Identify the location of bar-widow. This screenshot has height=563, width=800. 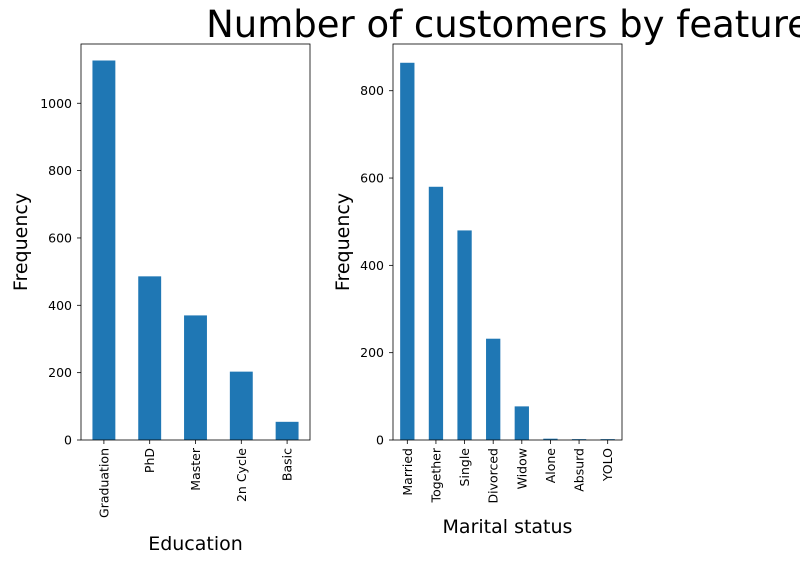
(521, 423).